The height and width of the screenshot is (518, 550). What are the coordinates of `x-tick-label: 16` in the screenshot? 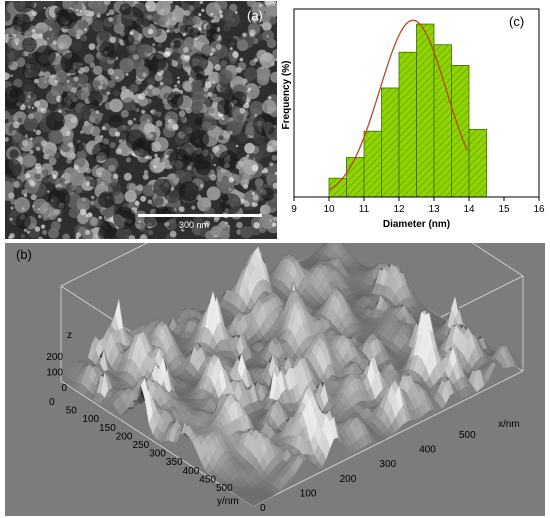 It's located at (539, 209).